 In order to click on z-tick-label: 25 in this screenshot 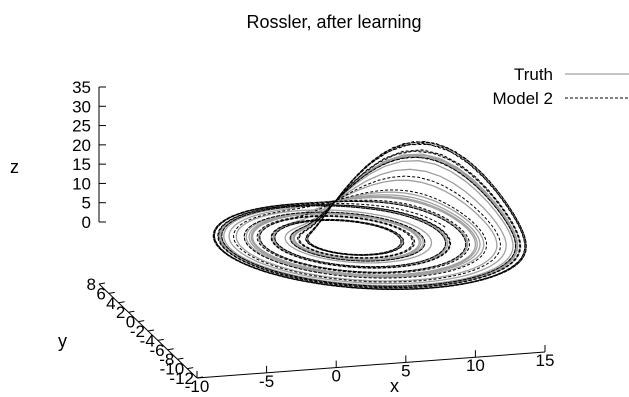, I will do `click(81, 126)`.